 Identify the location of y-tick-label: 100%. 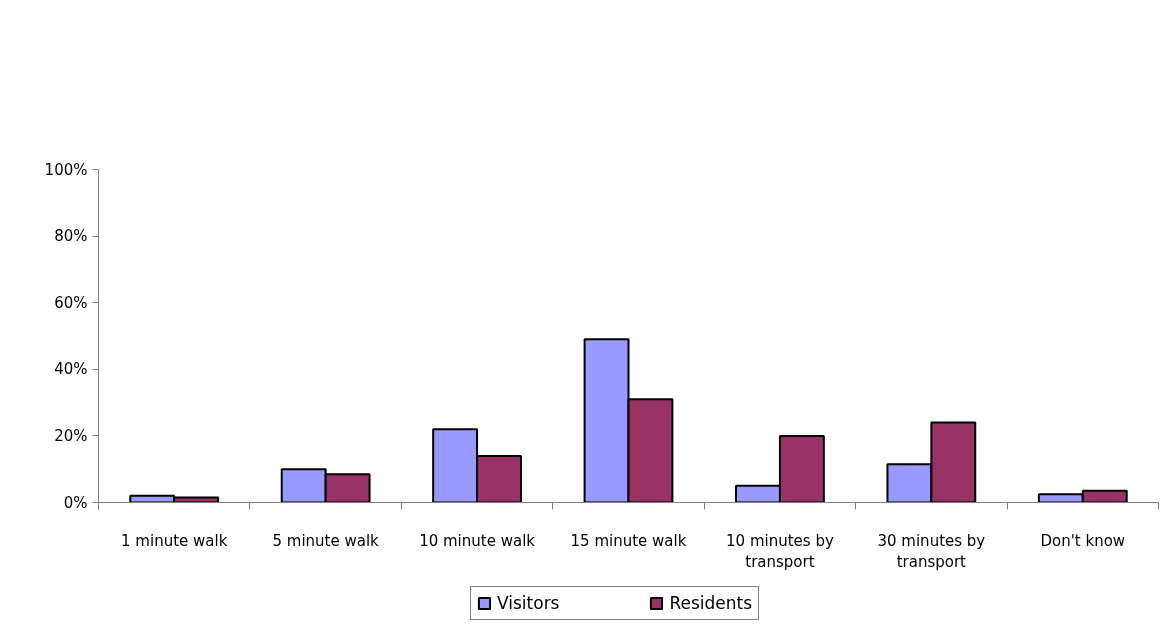
(66, 169).